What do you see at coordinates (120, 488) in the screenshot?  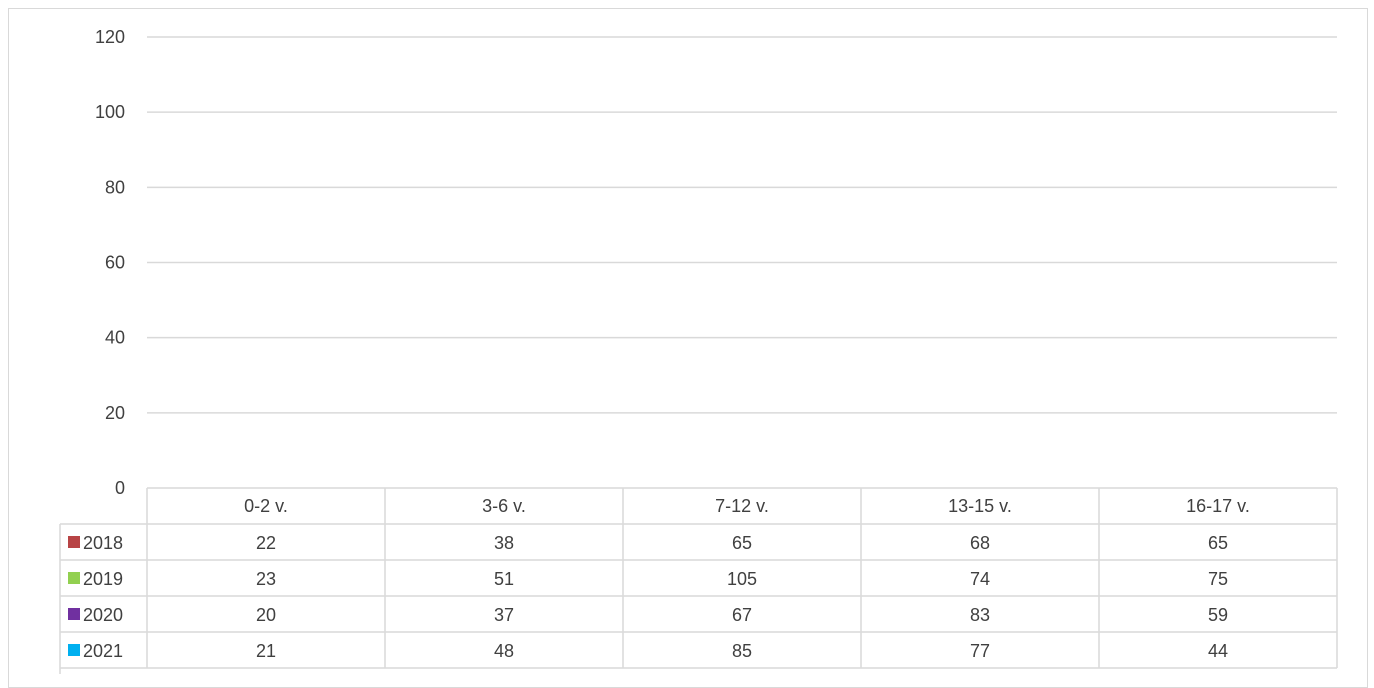 I see `y-tick-label: 0` at bounding box center [120, 488].